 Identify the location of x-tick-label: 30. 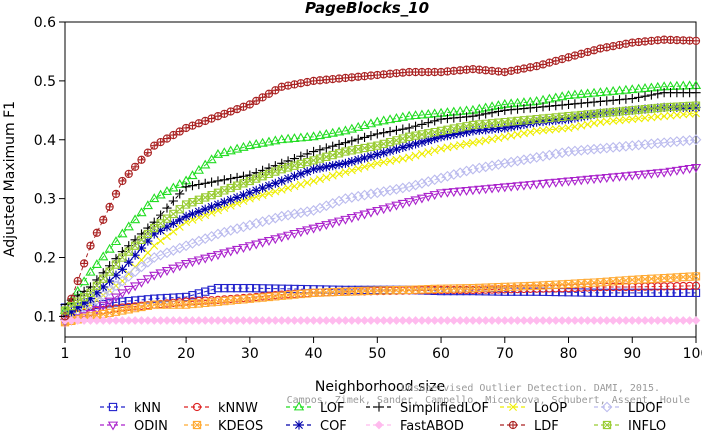
(250, 354).